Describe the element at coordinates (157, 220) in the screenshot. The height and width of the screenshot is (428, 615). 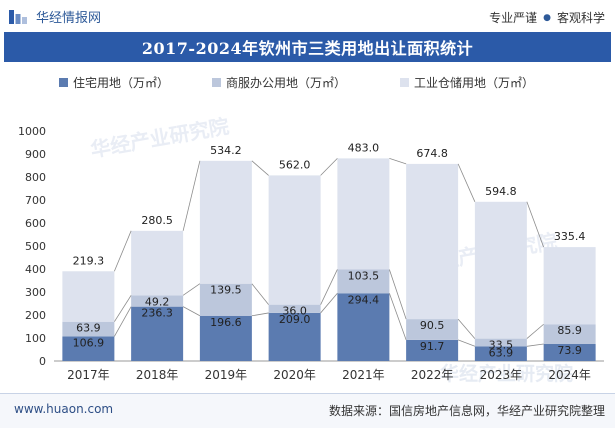
I see `data-label: 280.5` at that location.